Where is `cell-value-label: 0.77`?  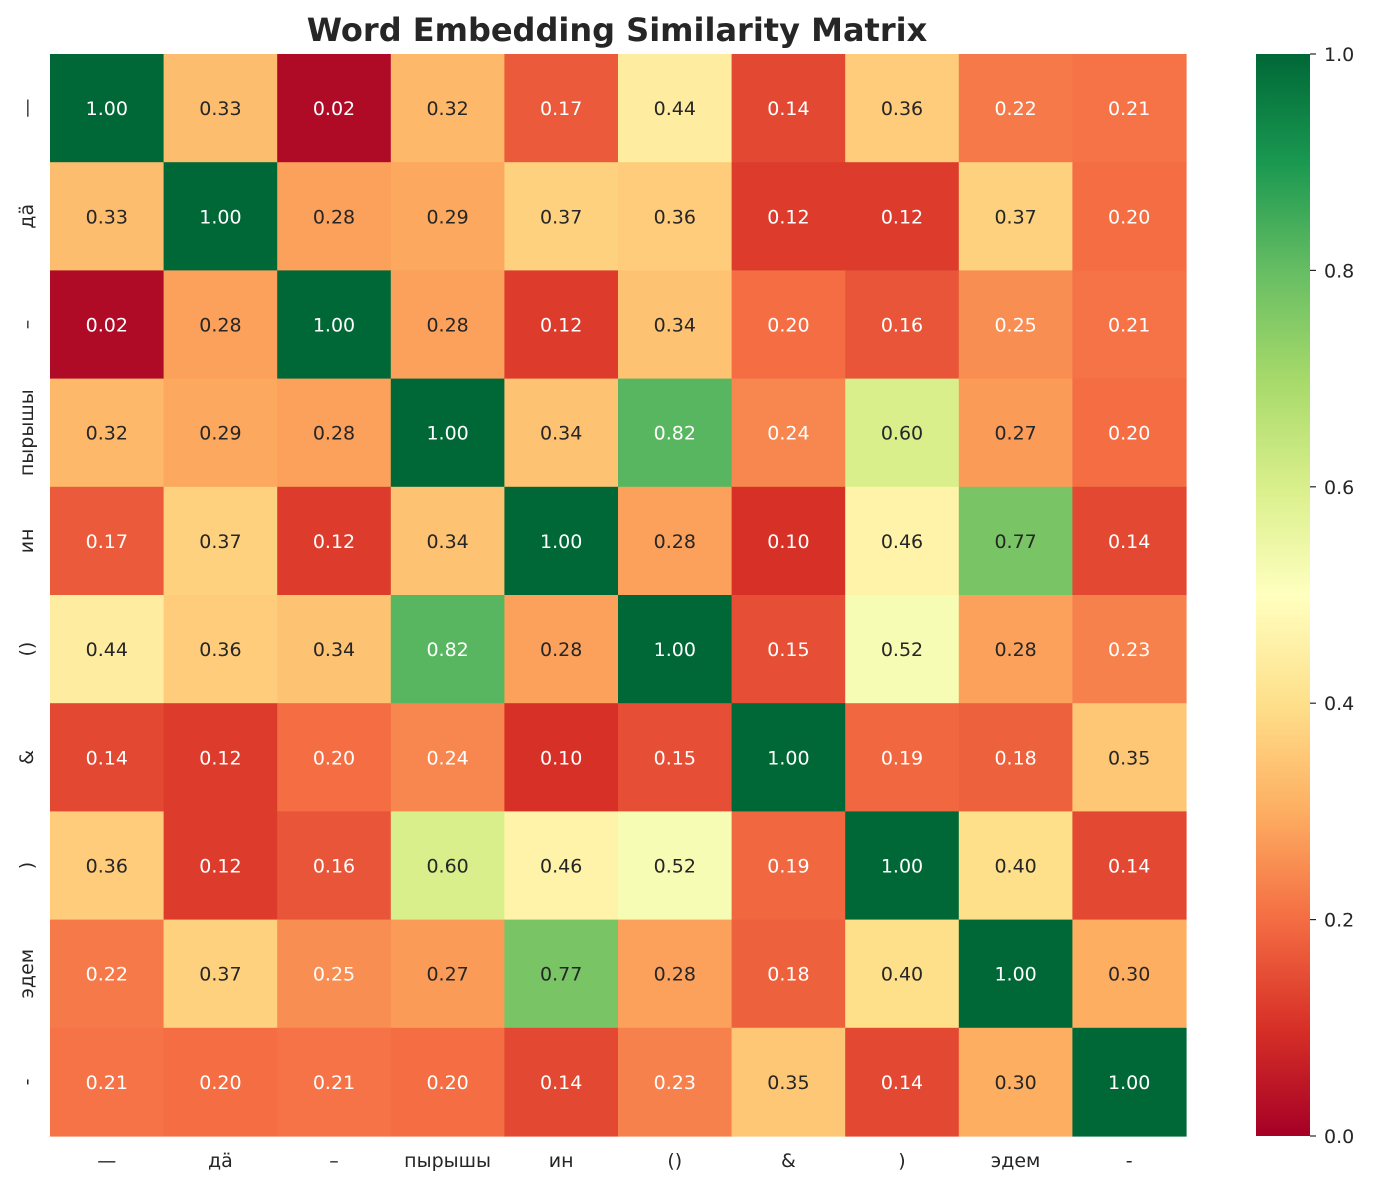 cell-value-label: 0.77 is located at coordinates (1015, 542).